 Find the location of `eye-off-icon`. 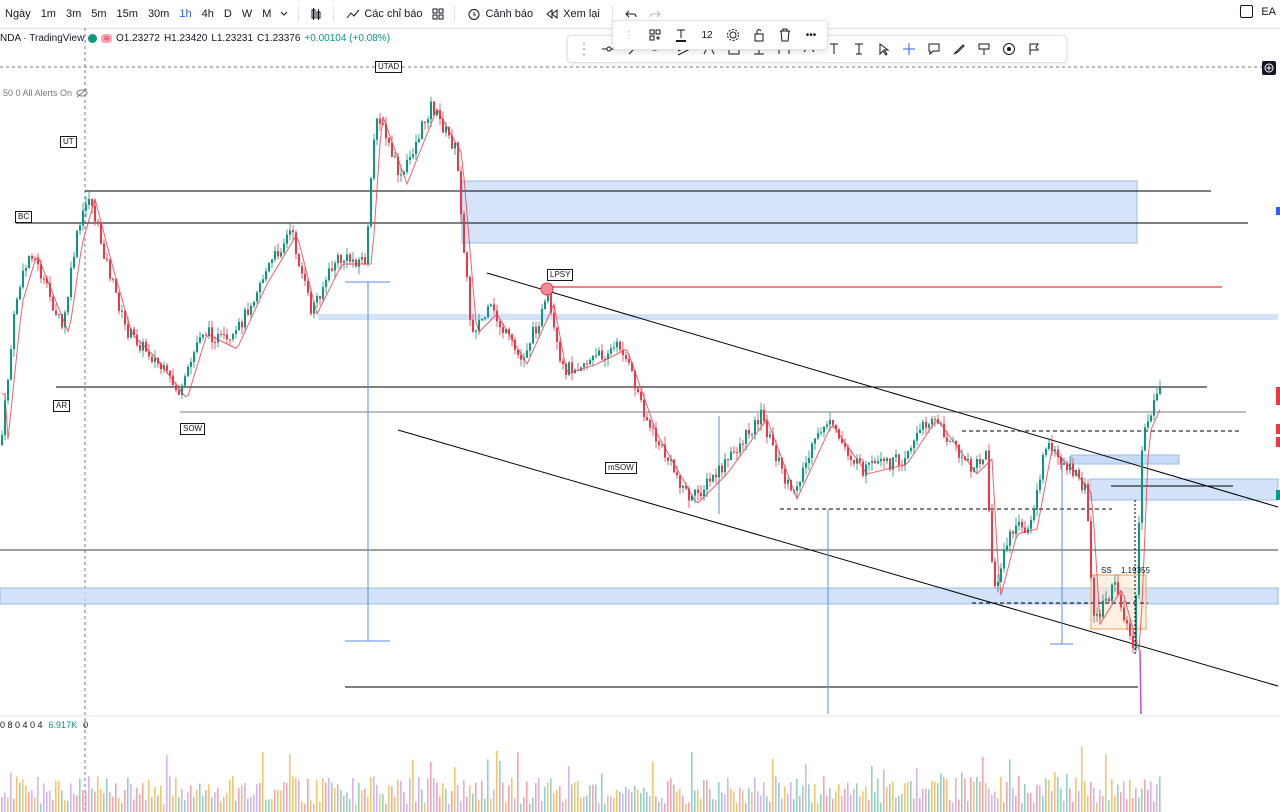

eye-off-icon is located at coordinates (82, 93).